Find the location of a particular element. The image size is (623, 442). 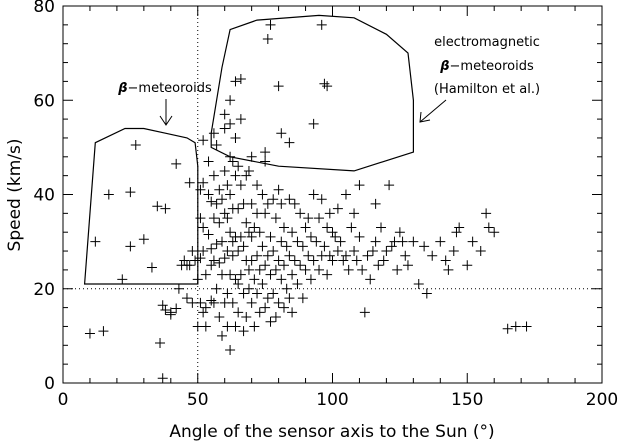

x-tick-label: 50 is located at coordinates (198, 400).